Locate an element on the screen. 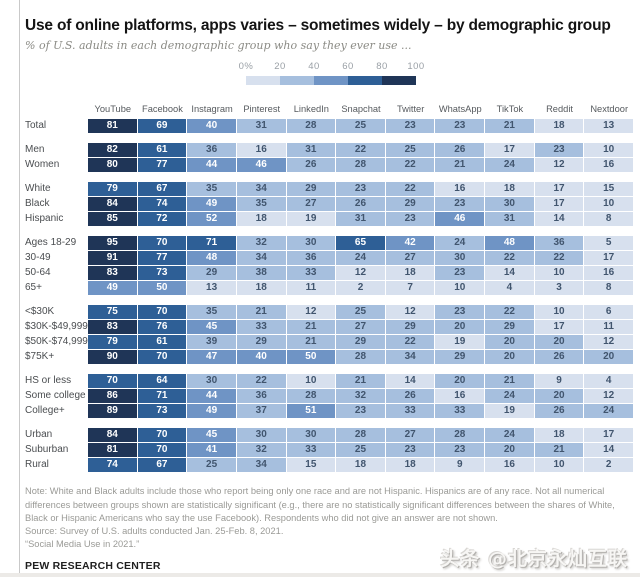 This screenshot has height=577, width=640. heatmap-cell: 11 is located at coordinates (311, 288).